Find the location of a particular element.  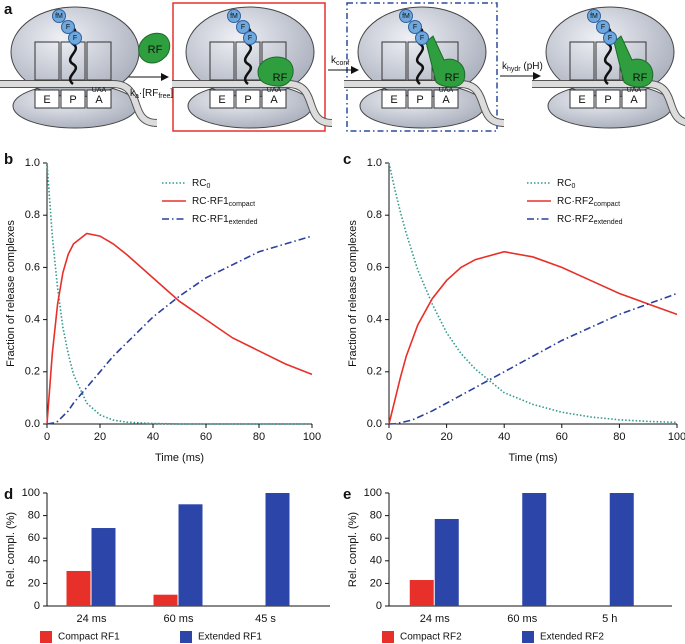

free-release-factor is located at coordinates (154, 48).